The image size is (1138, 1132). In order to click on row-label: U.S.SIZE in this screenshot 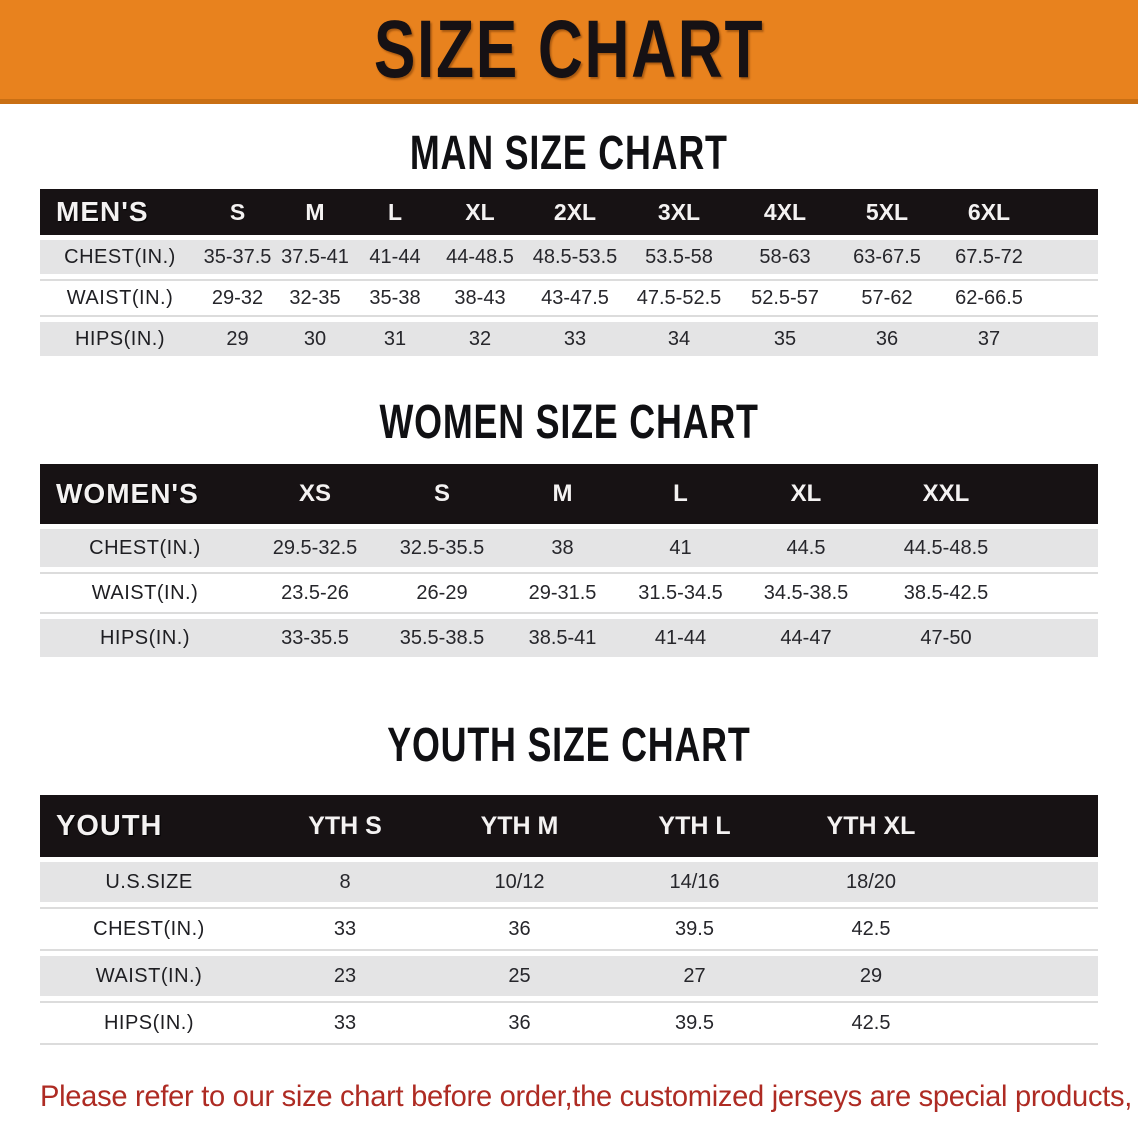, I will do `click(149, 882)`.